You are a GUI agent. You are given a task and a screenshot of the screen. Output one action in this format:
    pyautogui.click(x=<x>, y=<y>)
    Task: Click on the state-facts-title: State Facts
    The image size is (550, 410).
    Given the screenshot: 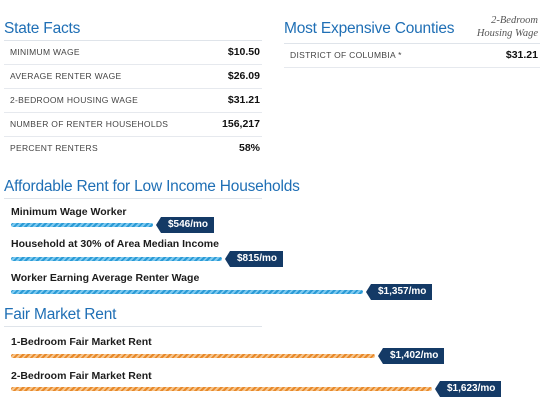 What is the action you would take?
    pyautogui.click(x=42, y=28)
    